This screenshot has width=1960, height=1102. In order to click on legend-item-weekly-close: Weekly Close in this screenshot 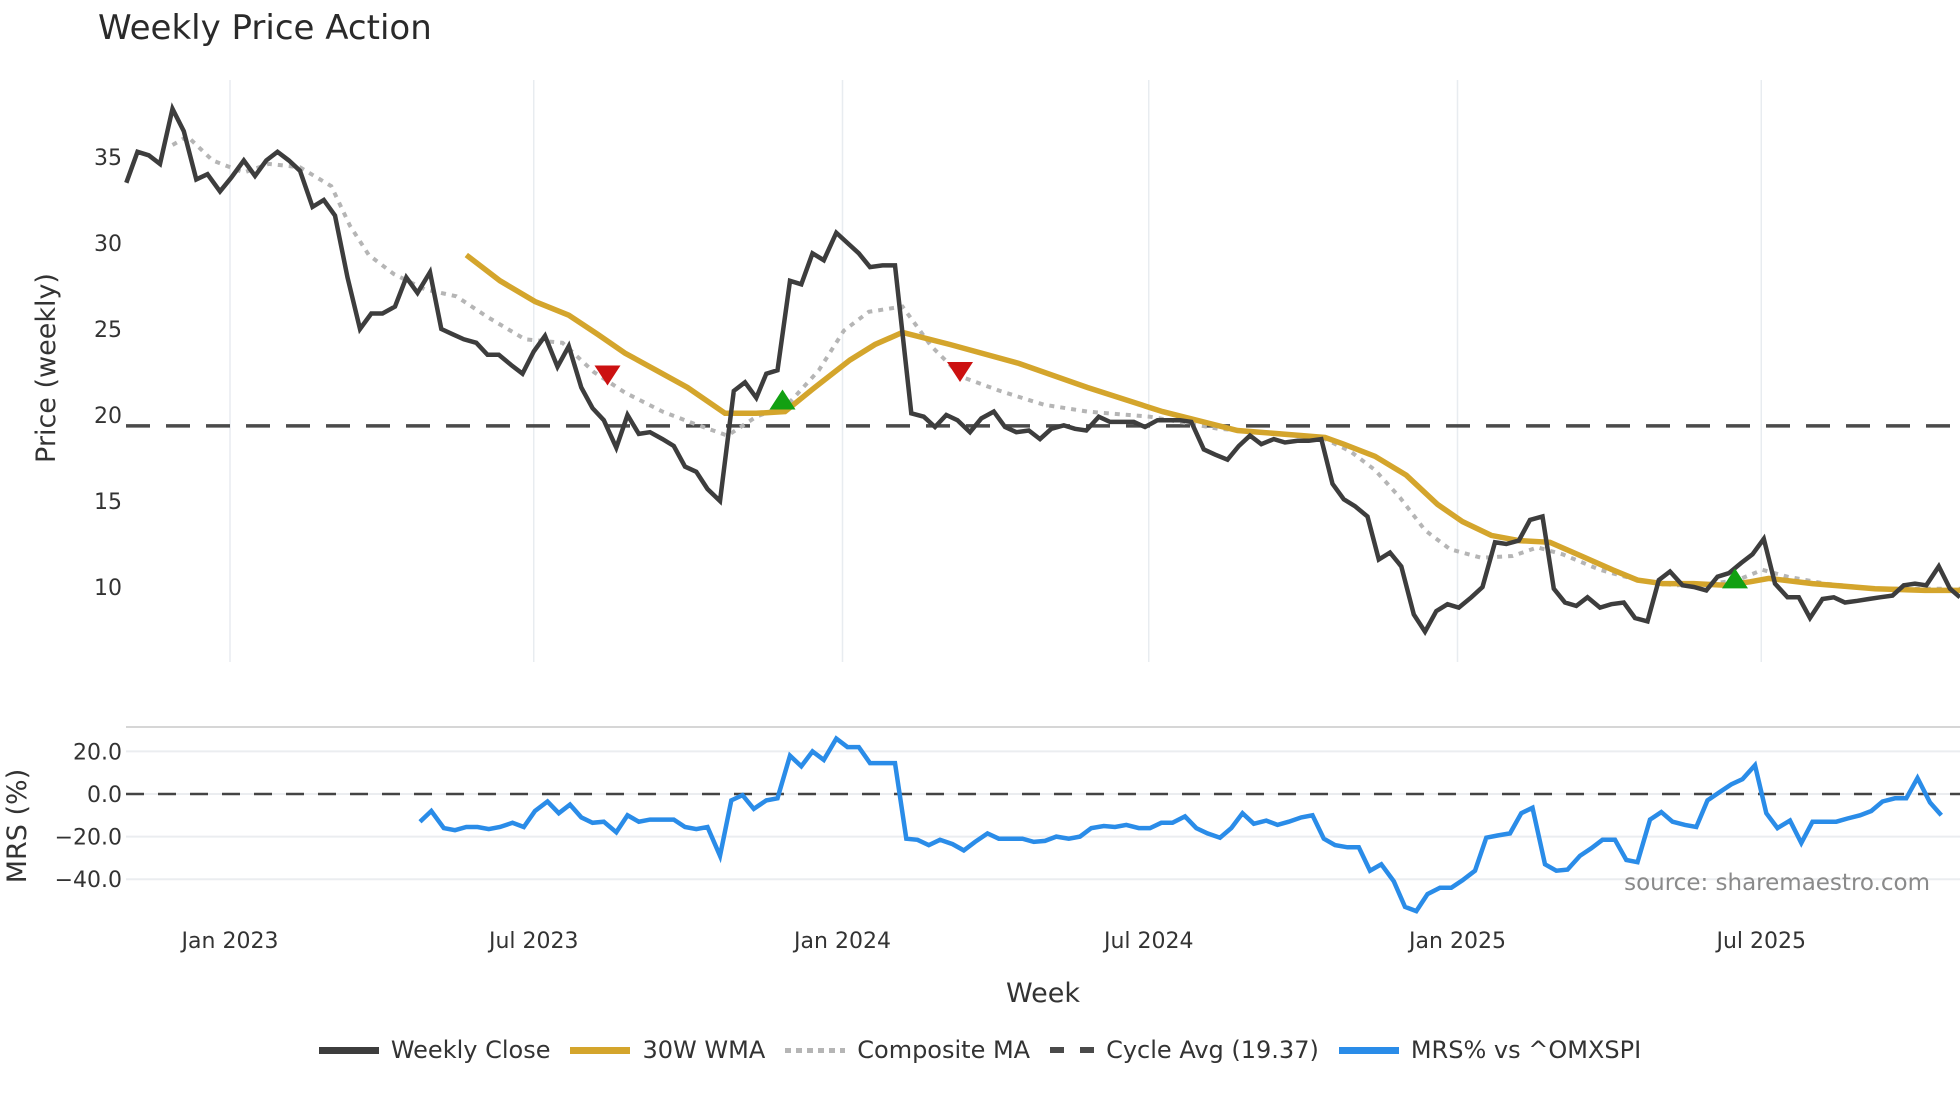, I will do `click(434, 1050)`.